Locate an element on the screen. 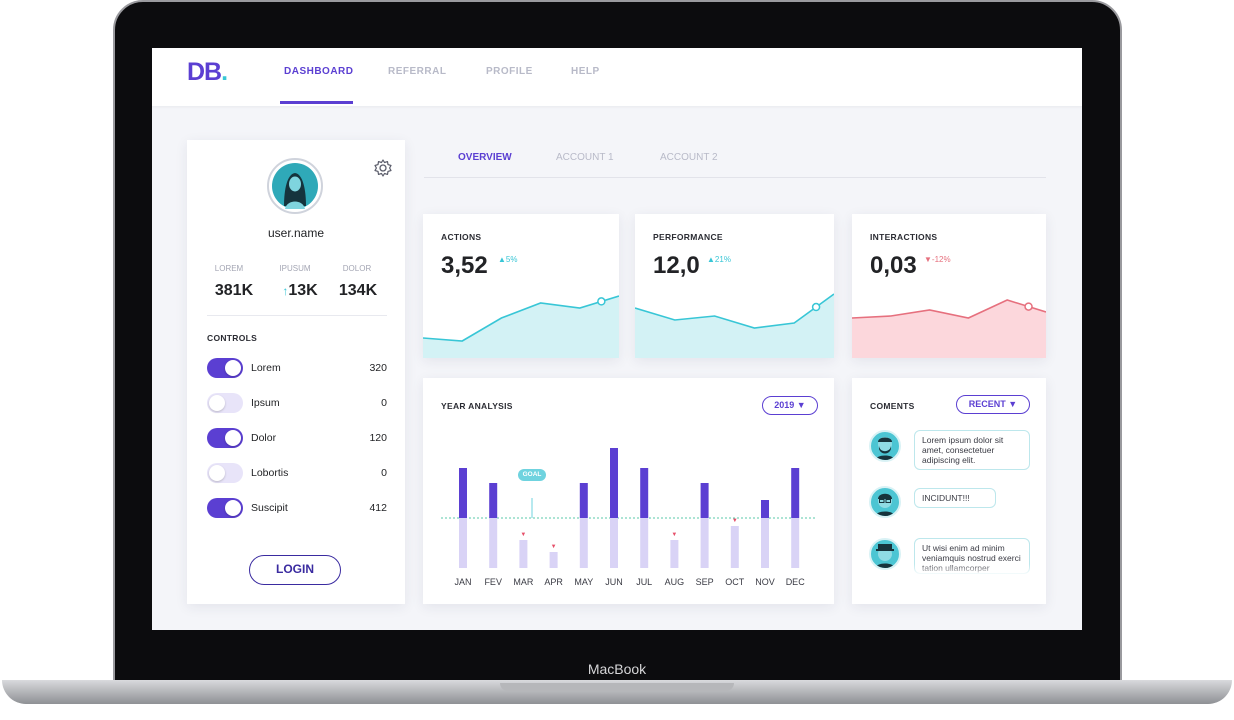 The image size is (1234, 720). stat-label-dolor: DOLOR is located at coordinates (357, 268).